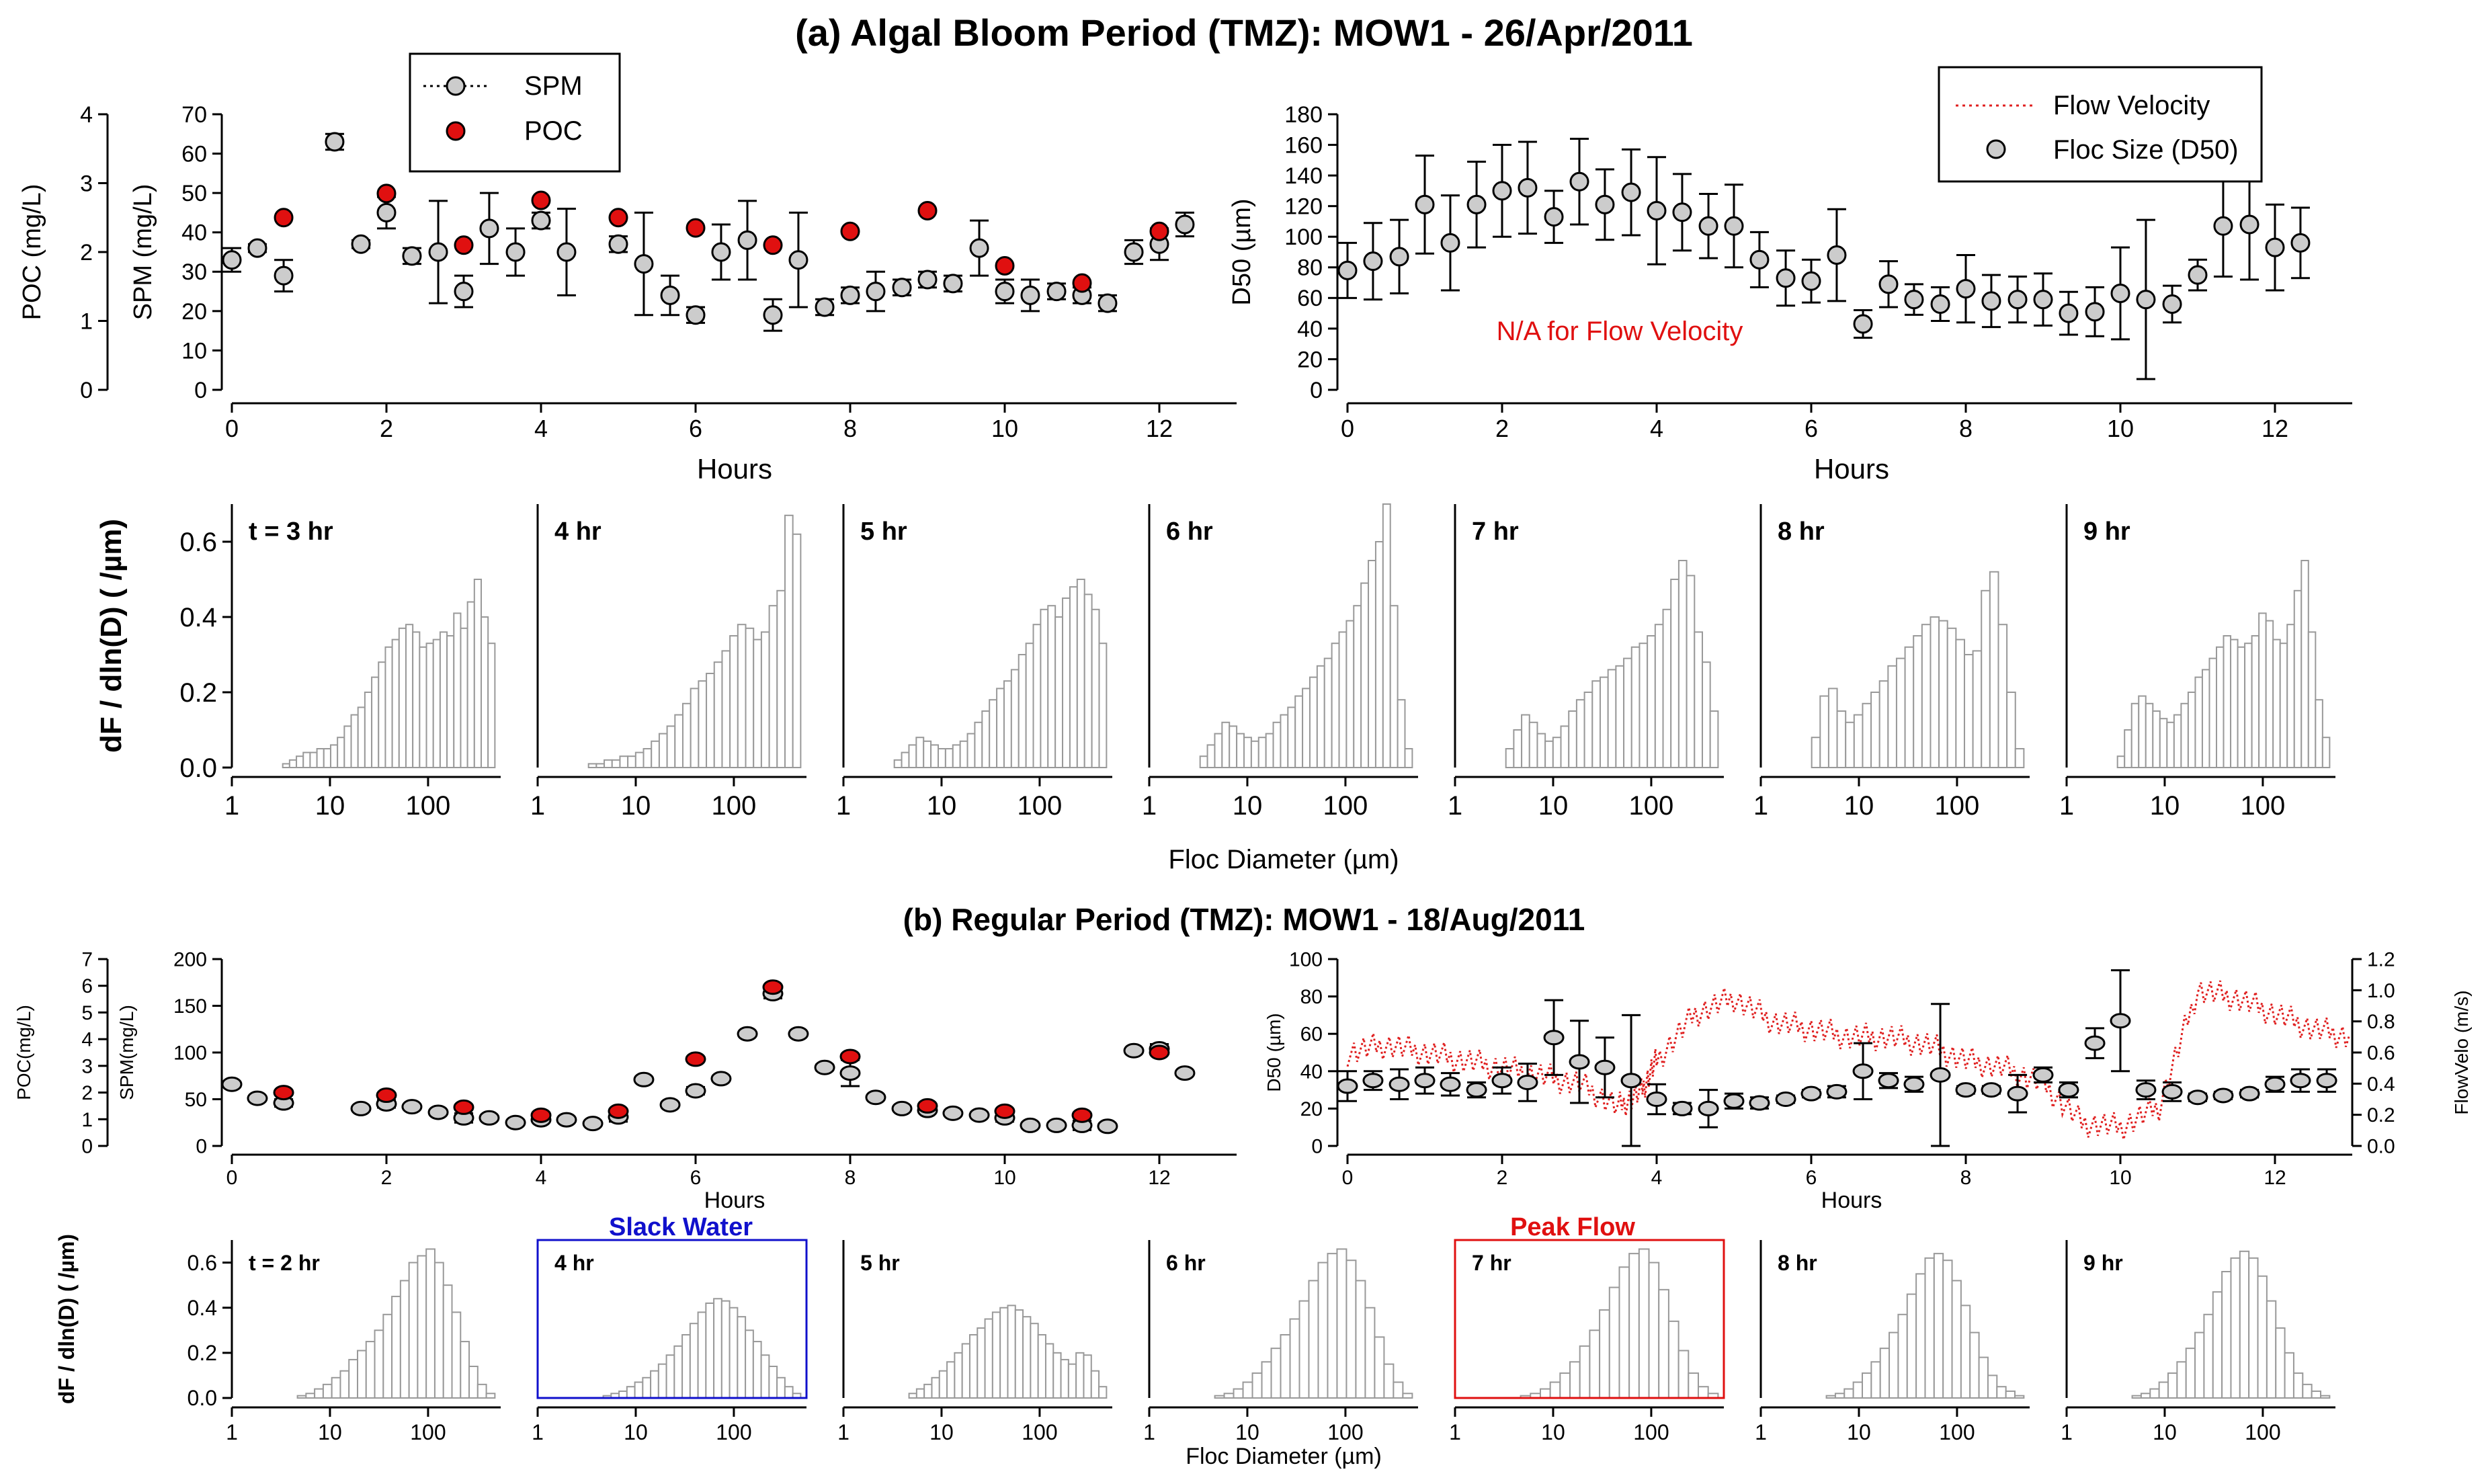  Describe the element at coordinates (232, 1084) in the screenshot. I see `b1-spm-point` at that location.